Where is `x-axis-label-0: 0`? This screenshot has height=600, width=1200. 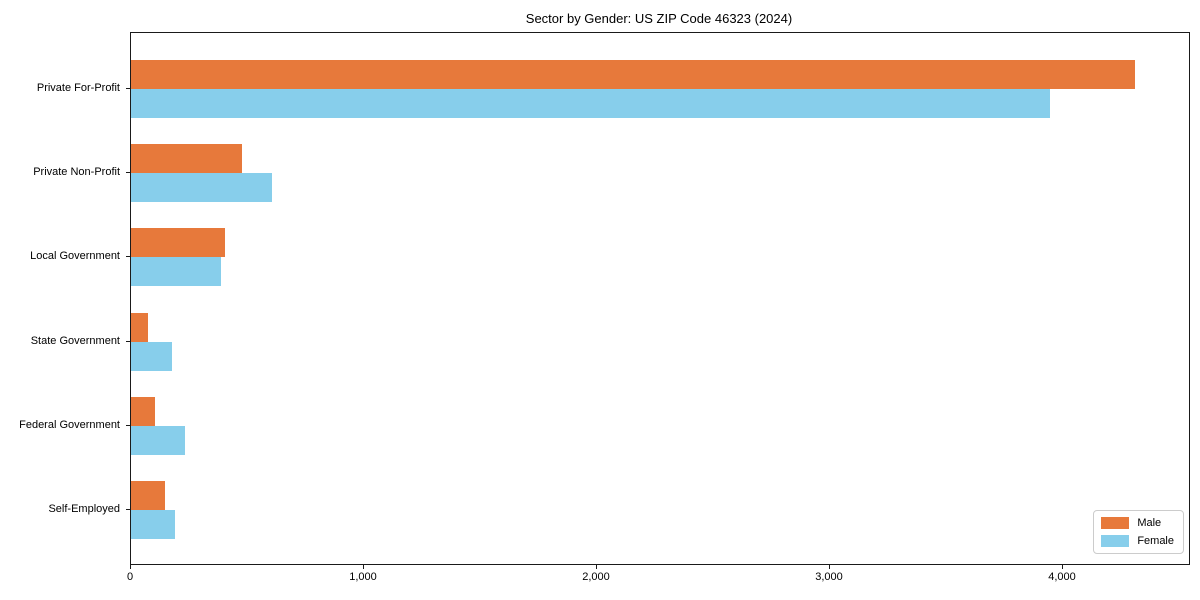 x-axis-label-0: 0 is located at coordinates (130, 577).